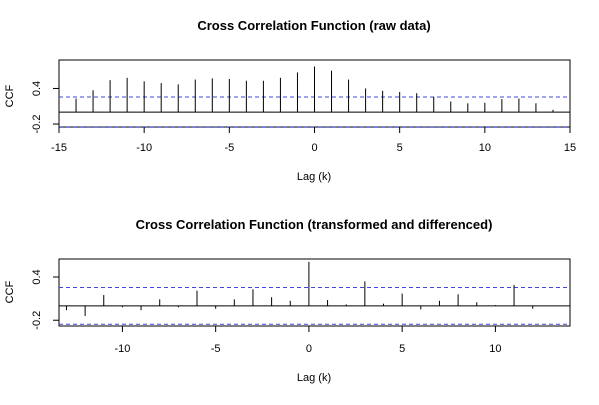  Describe the element at coordinates (59, 148) in the screenshot. I see `x-tick-label: -15` at that location.